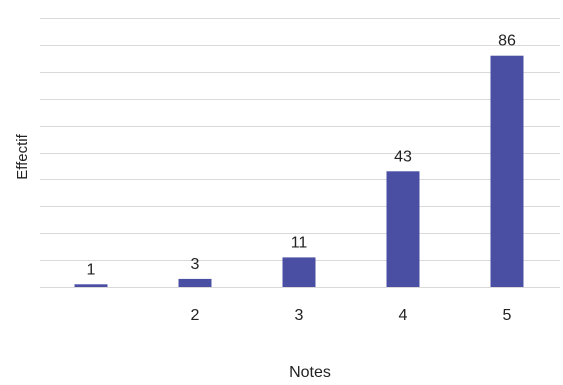 Image resolution: width=563 pixels, height=385 pixels. What do you see at coordinates (403, 315) in the screenshot?
I see `x-tick-label-4: 4` at bounding box center [403, 315].